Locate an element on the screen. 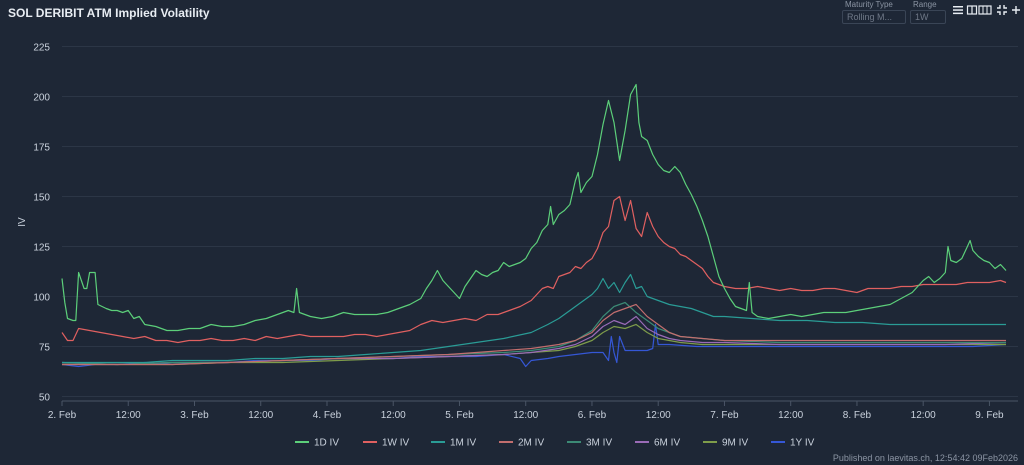 The image size is (1024, 465). y-tick-label: 50 is located at coordinates (45, 398).